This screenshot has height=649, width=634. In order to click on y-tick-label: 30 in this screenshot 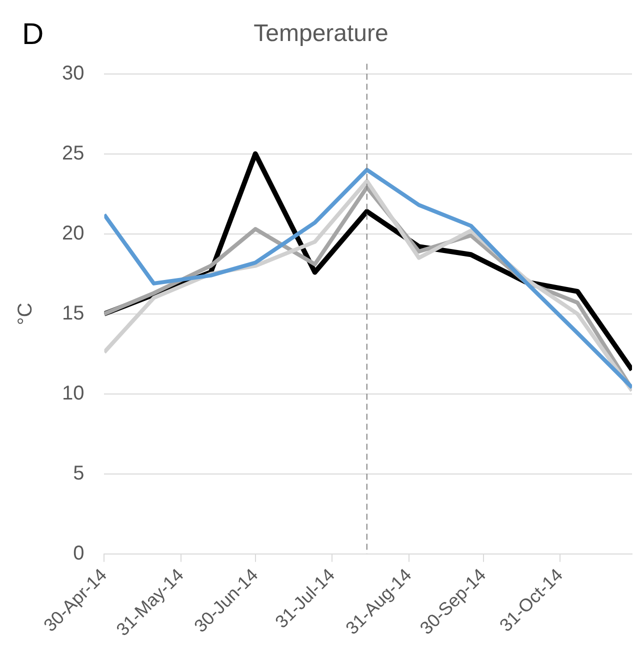, I will do `click(73, 73)`.